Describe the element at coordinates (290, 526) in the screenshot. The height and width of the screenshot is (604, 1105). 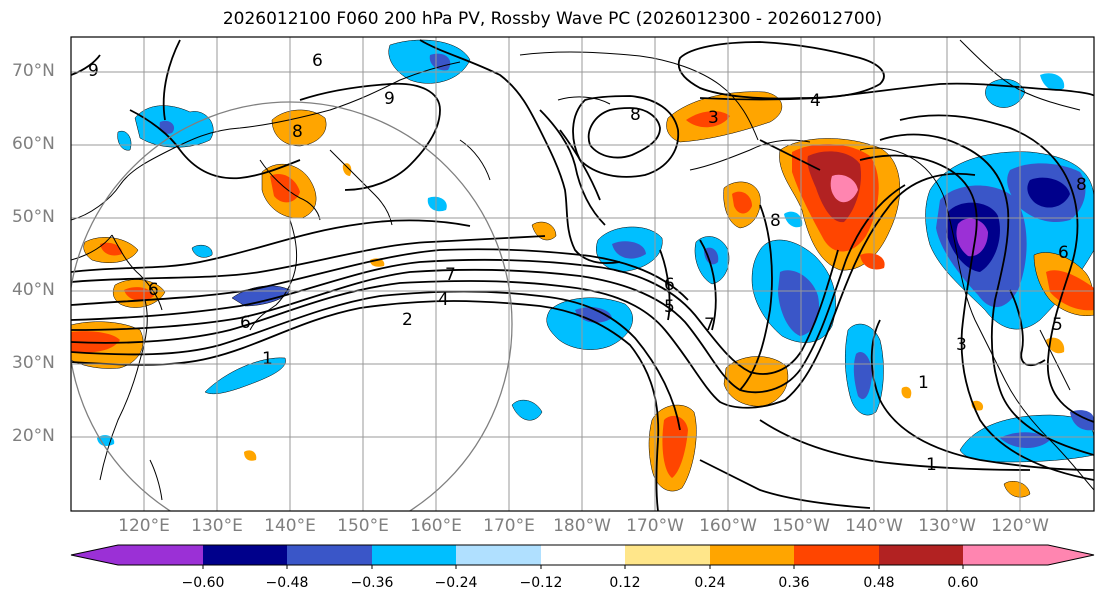
I see `lon-label: 140°E` at that location.